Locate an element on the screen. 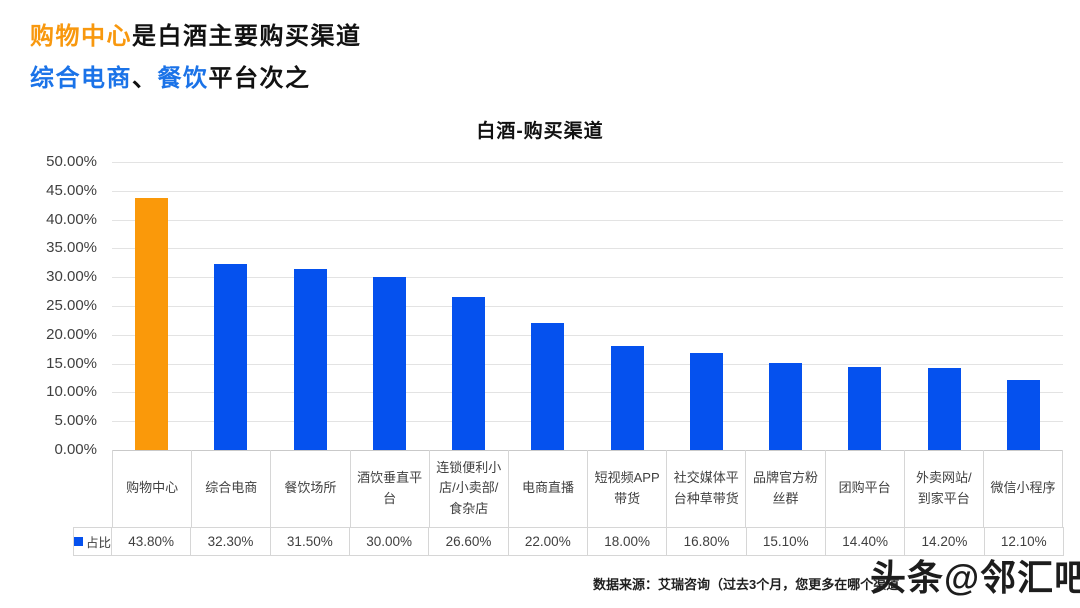 This screenshot has height=608, width=1080. category-cell: 团购平台 is located at coordinates (865, 488).